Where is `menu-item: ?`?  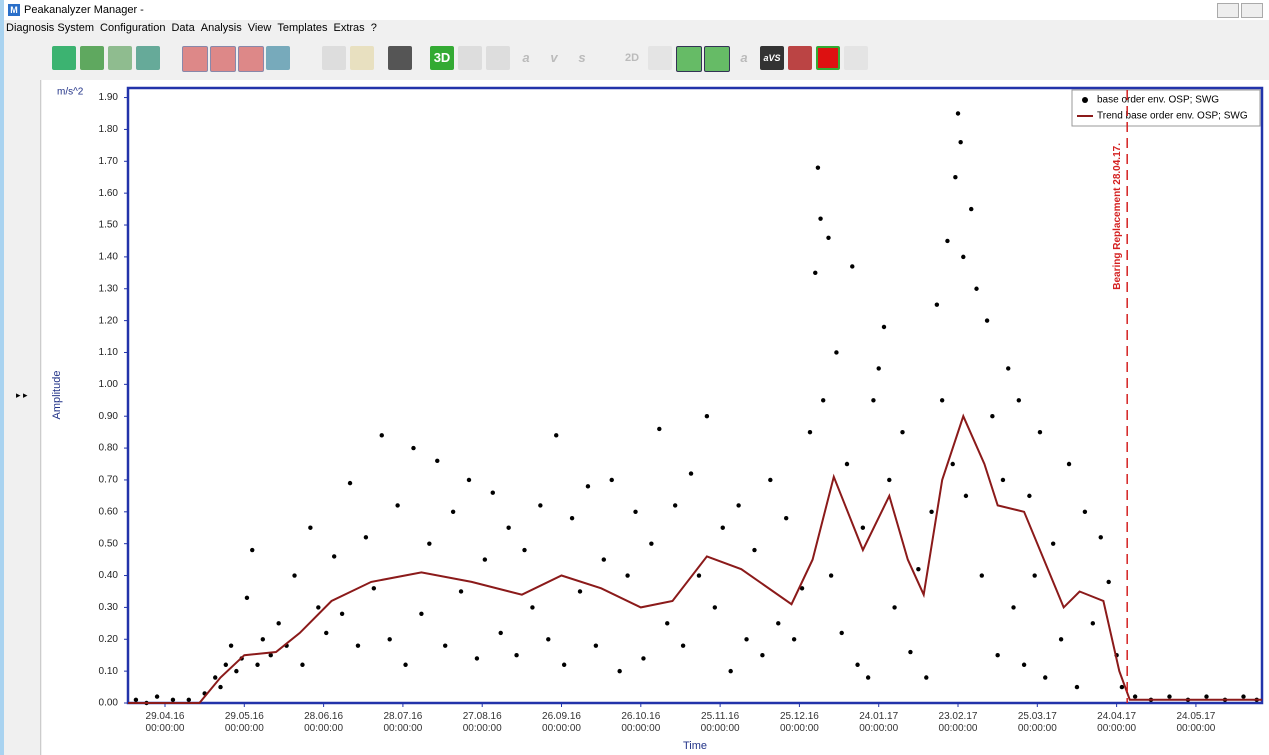
menu-item: ? is located at coordinates (373, 28).